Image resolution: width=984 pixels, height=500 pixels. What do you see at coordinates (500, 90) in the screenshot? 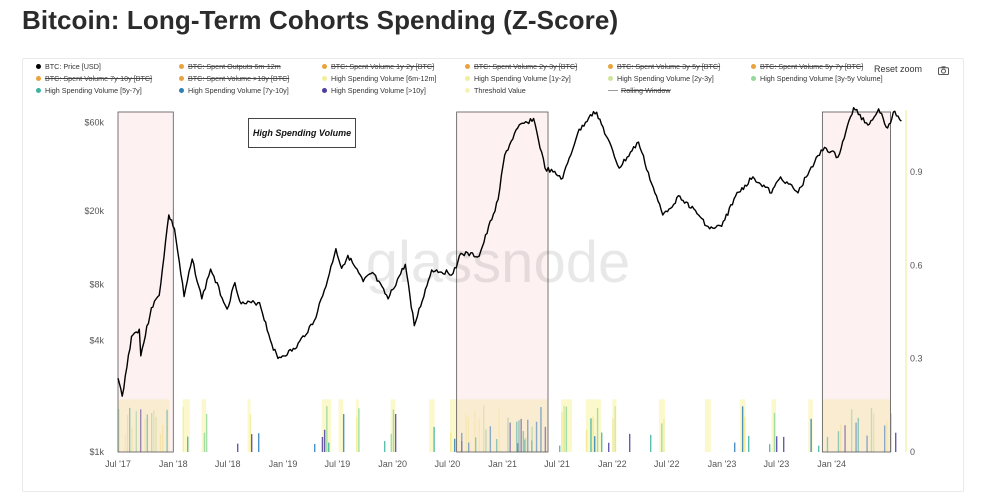
I see `legend-label: Threshold Value` at bounding box center [500, 90].